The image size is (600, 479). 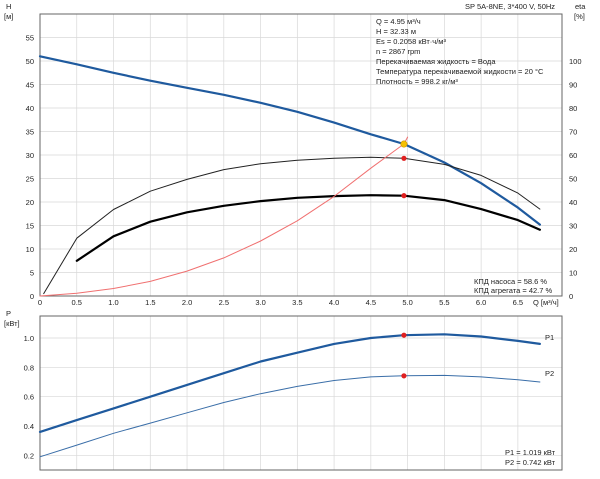 I want to click on head-tick-label: 15, so click(x=30, y=226).